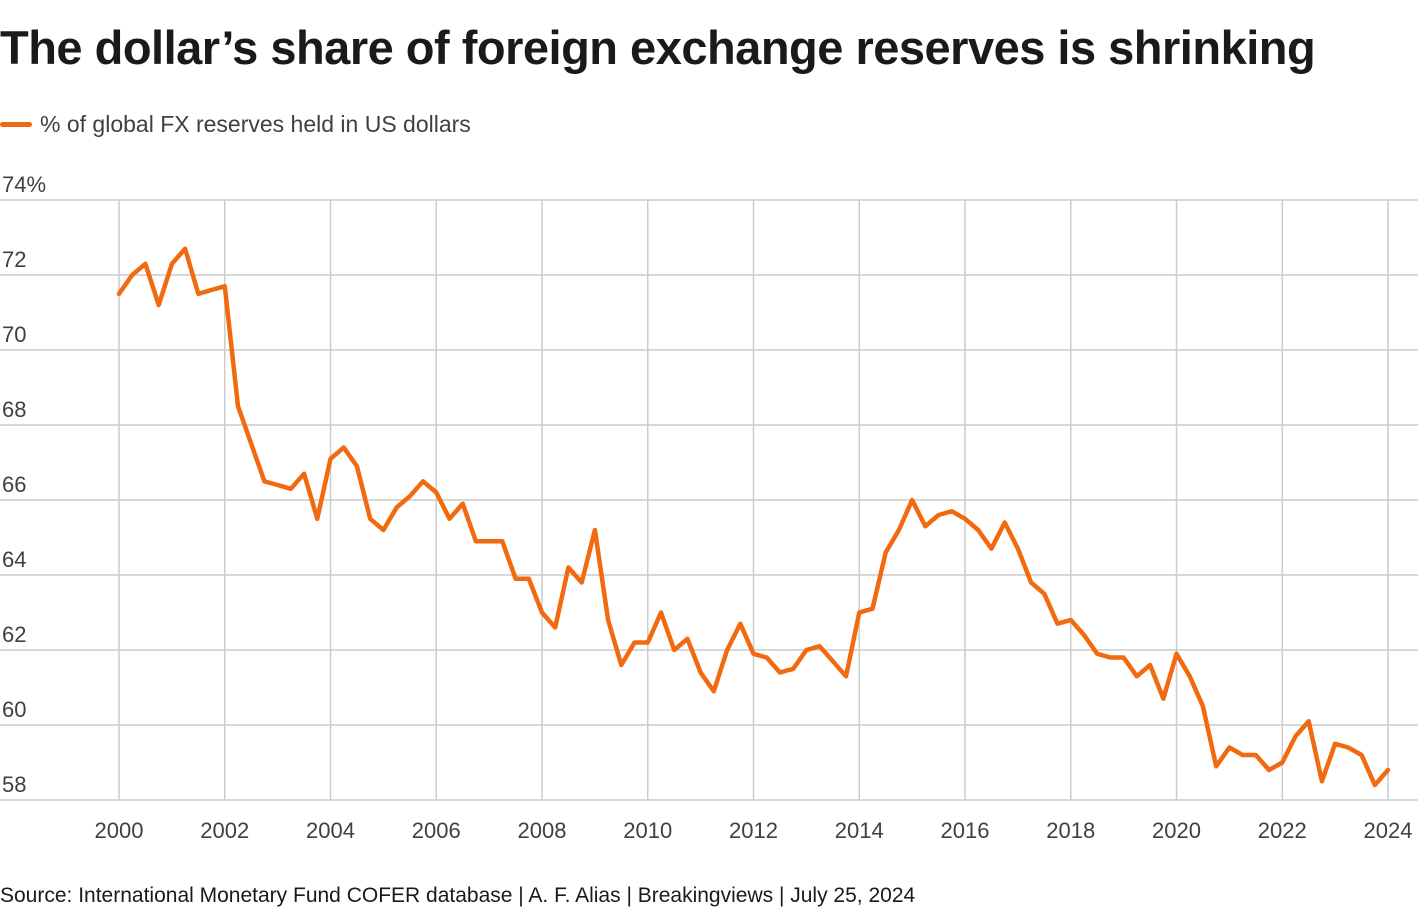  What do you see at coordinates (14, 784) in the screenshot?
I see `y-tick-label: 58` at bounding box center [14, 784].